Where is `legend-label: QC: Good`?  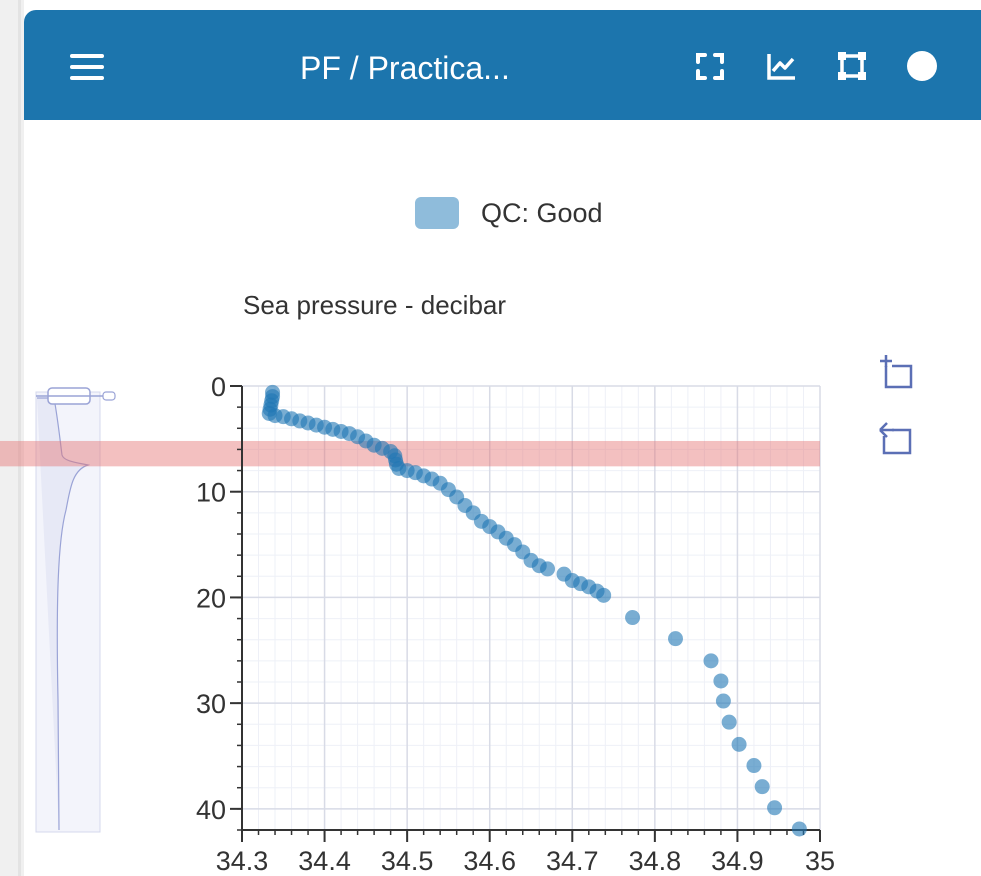
legend-label: QC: Good is located at coordinates (542, 212).